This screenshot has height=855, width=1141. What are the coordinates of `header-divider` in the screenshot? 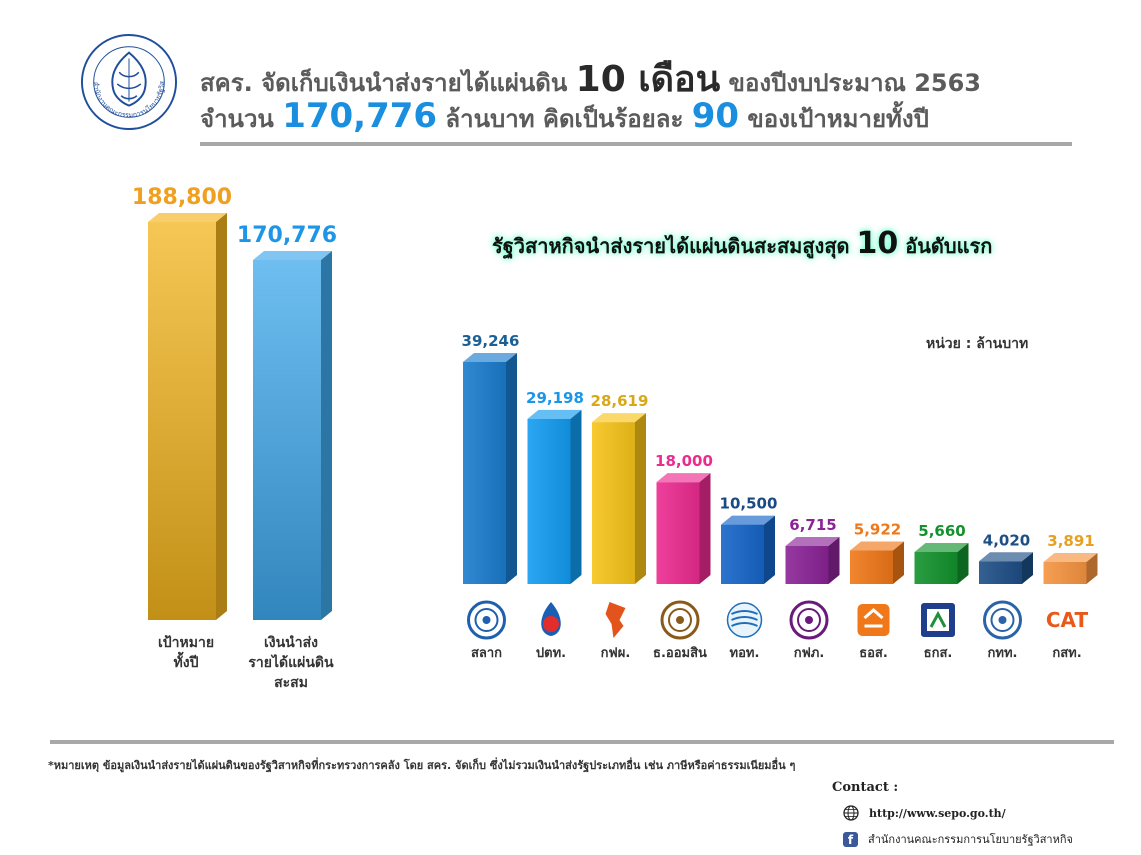 It's located at (636, 144).